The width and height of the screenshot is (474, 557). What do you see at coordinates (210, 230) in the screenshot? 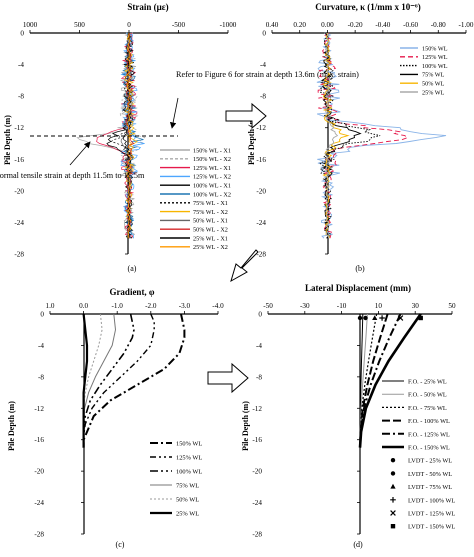
I see `panel-a-legend-label: 50% WL - X2` at bounding box center [210, 230].